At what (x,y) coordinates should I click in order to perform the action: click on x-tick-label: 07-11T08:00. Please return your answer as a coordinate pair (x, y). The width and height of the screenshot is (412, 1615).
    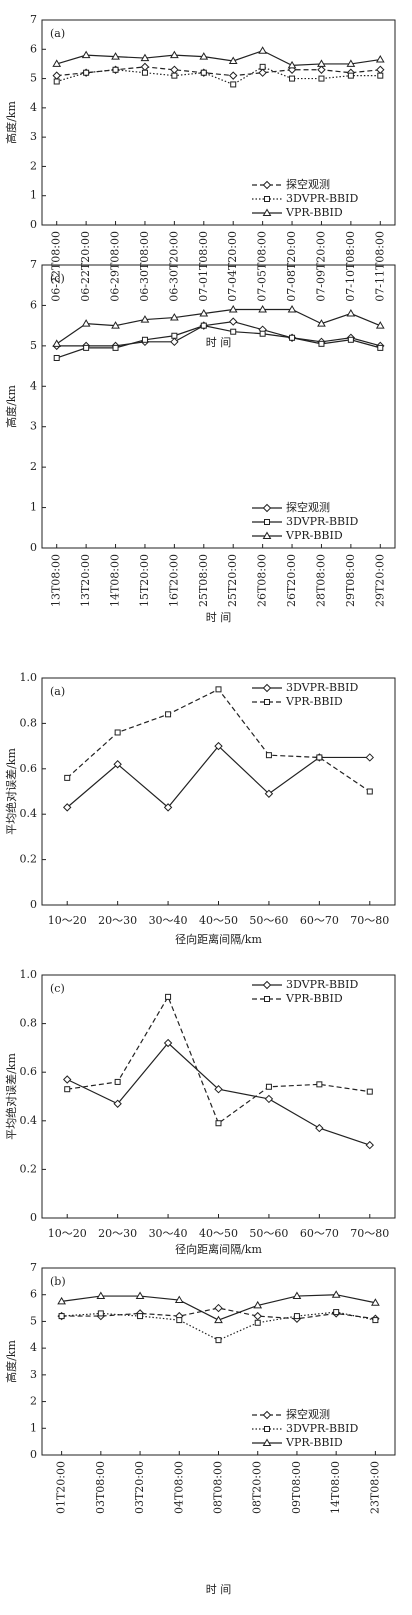
    Looking at the image, I should click on (379, 266).